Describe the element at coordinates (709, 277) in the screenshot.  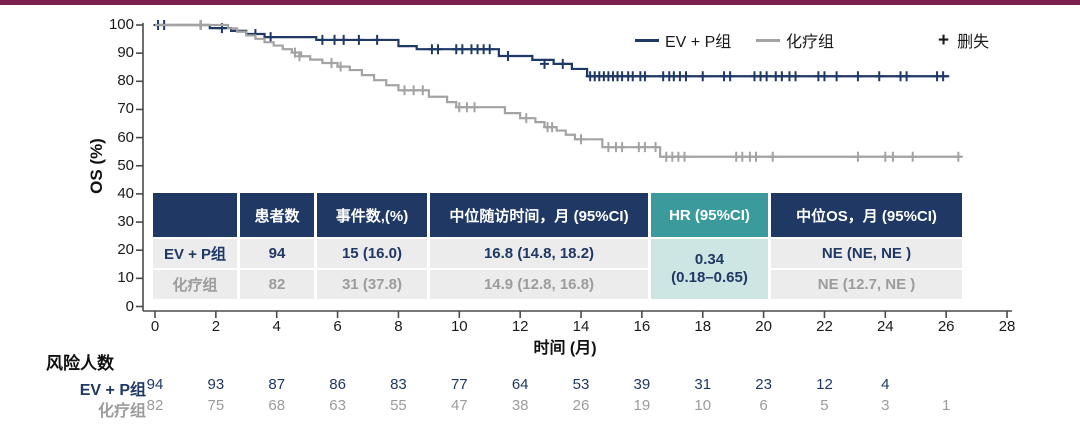
I see `hr-ci: (0.18–0.65)` at that location.